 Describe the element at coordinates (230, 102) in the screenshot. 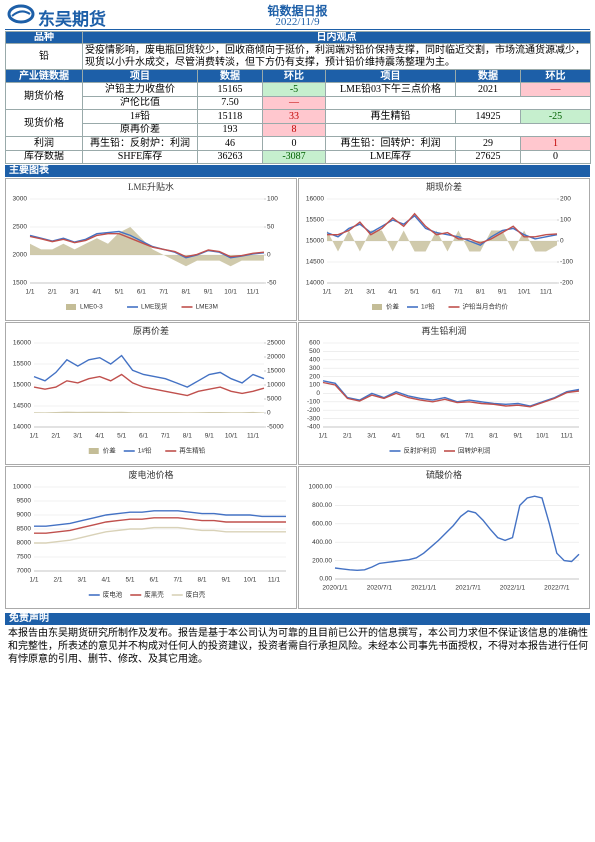

I see `cell: 7.50` at that location.